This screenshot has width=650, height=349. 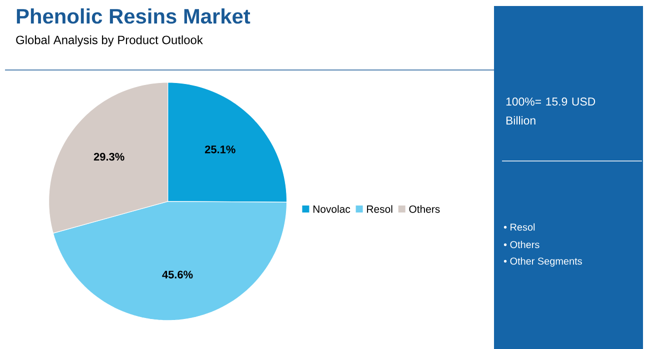 I want to click on data-label: 45.6%, so click(x=177, y=274).